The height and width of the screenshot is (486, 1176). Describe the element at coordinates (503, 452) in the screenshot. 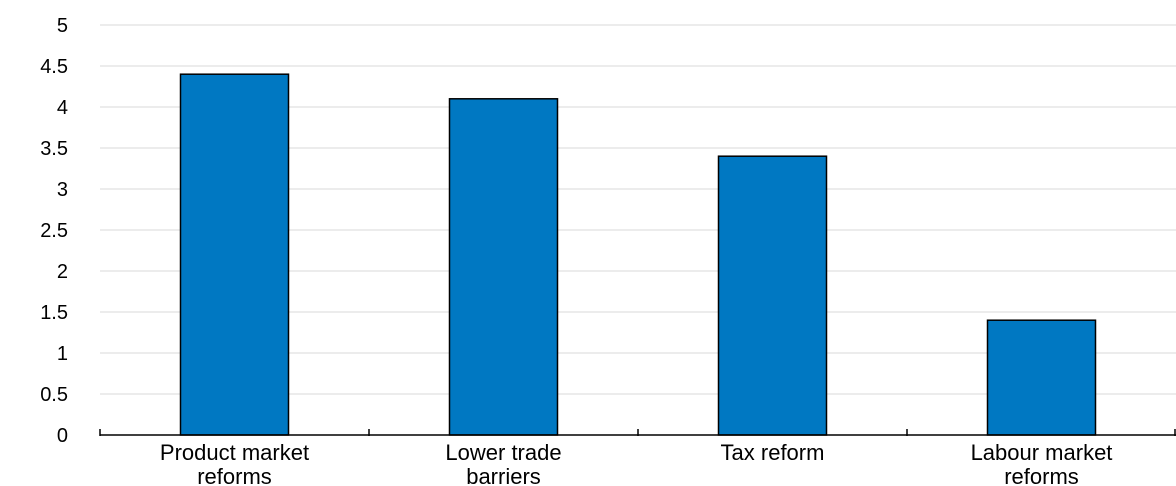

I see `category-label: Lower trade` at that location.